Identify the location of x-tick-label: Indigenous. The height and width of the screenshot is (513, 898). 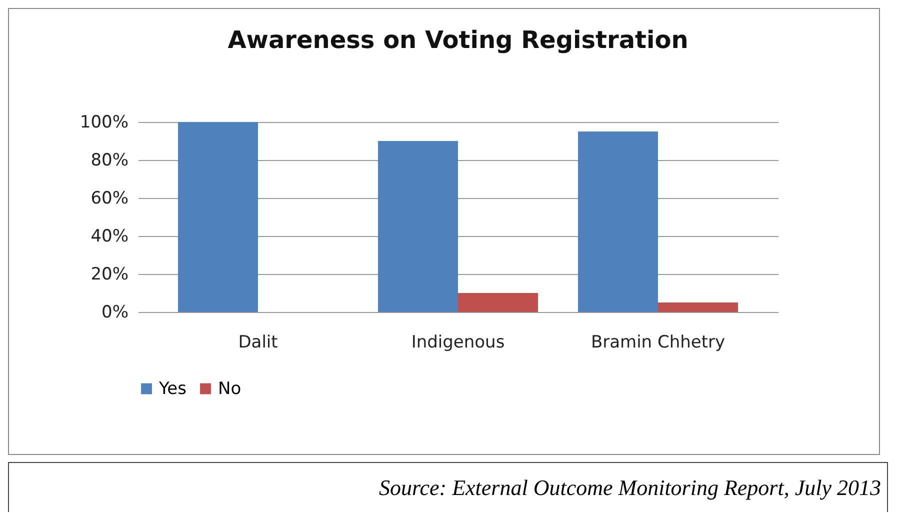
(458, 342).